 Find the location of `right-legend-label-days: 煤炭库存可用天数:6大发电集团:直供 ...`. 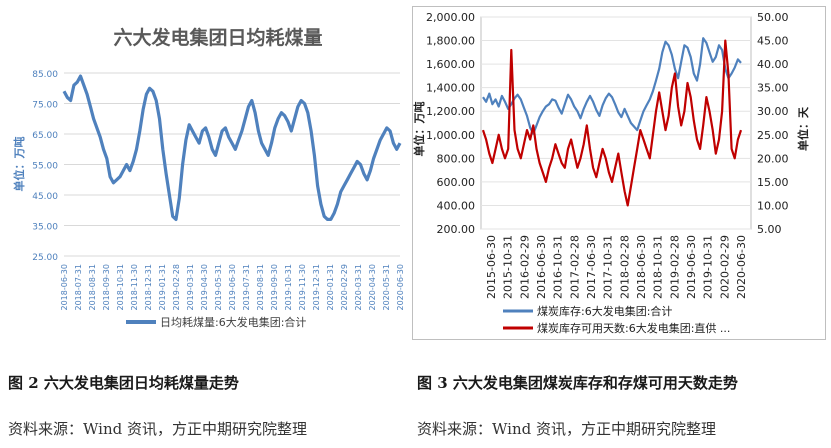

right-legend-label-days: 煤炭库存可用天数:6大发电集团:直供 ... is located at coordinates (633, 328).